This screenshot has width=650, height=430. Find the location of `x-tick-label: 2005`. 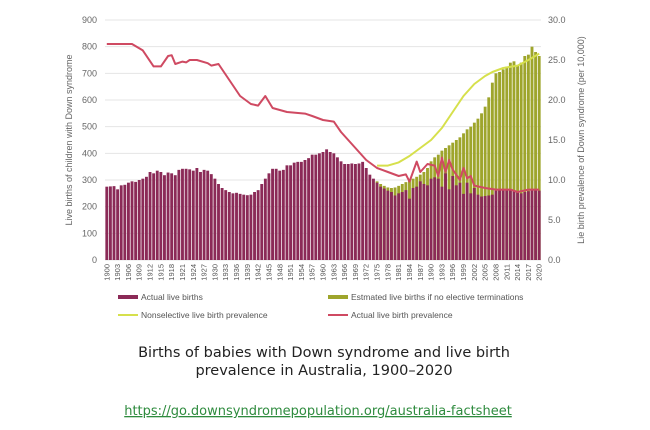

x-tick-label: 2005 is located at coordinates (485, 272).